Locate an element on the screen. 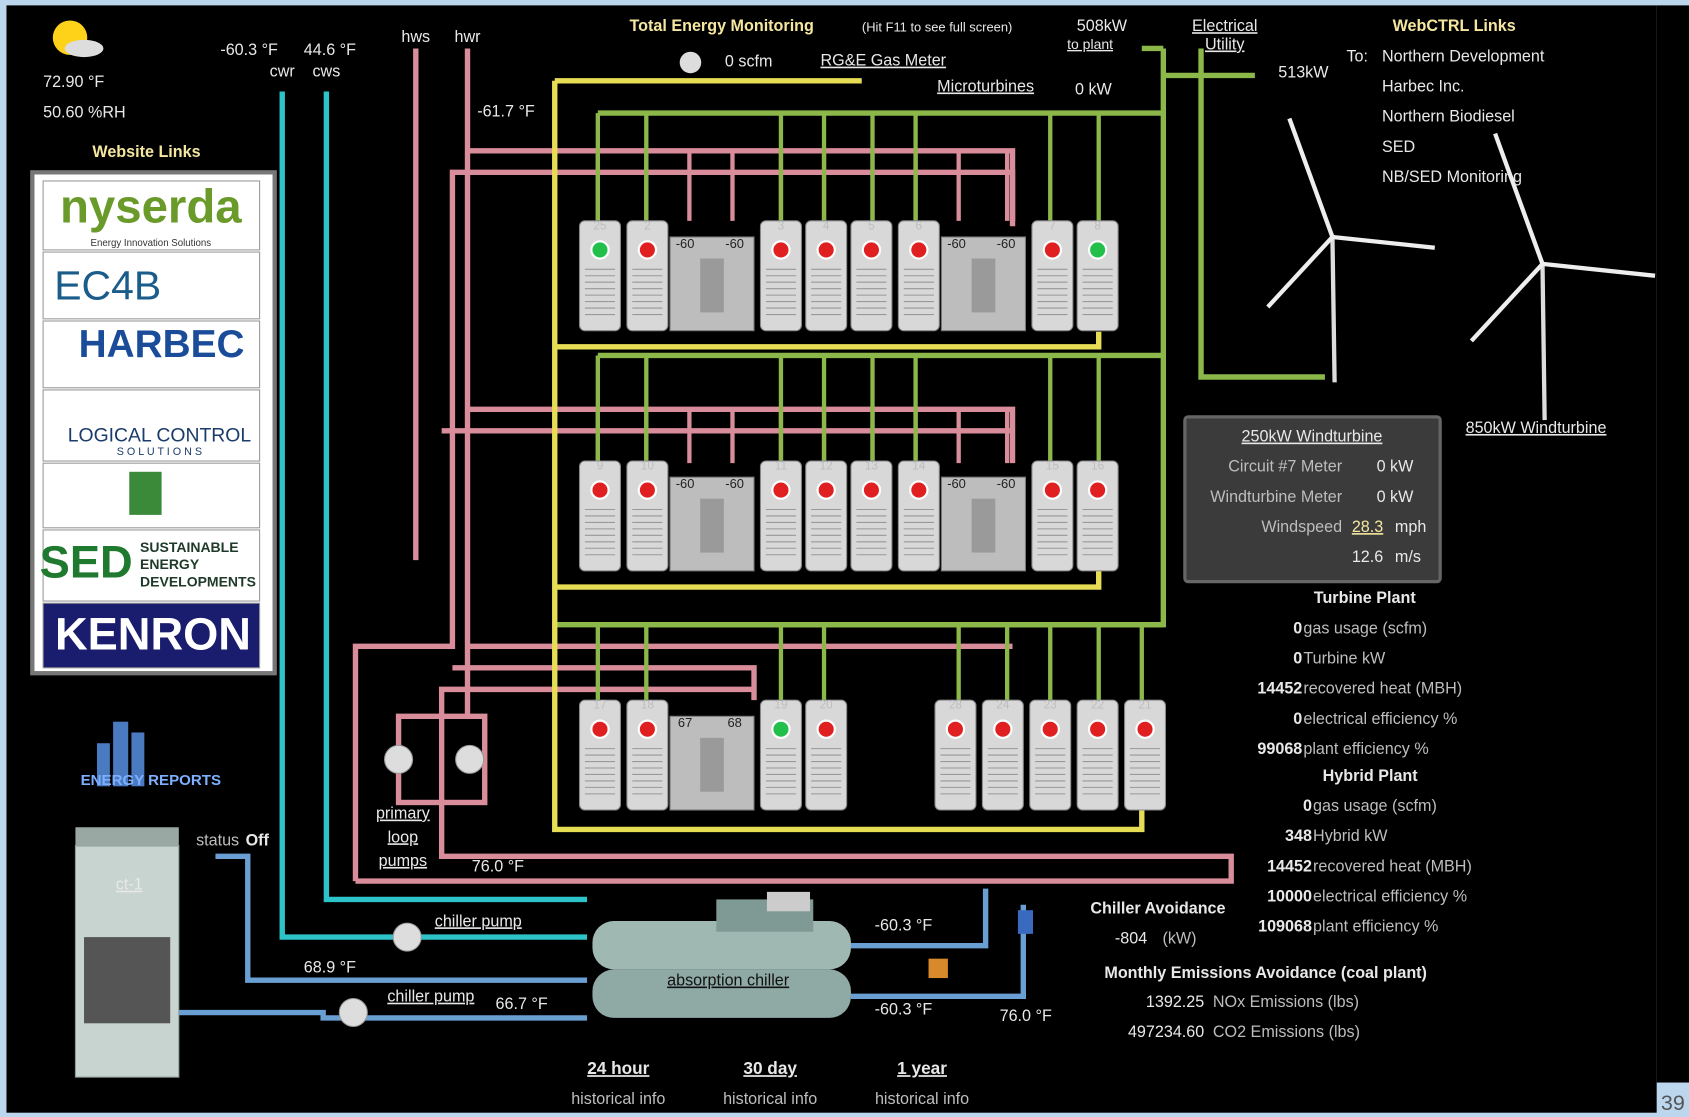 The width and height of the screenshot is (1689, 1117). label: -804 is located at coordinates (1131, 939).